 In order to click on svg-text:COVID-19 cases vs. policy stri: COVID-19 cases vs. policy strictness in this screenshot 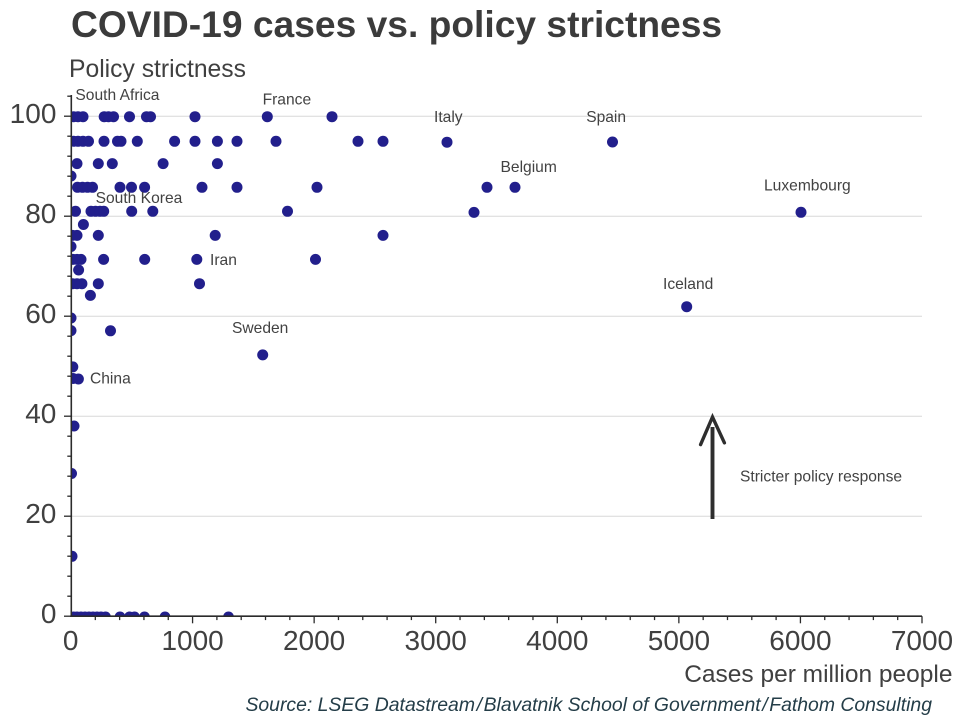, I will do `click(396, 24)`.